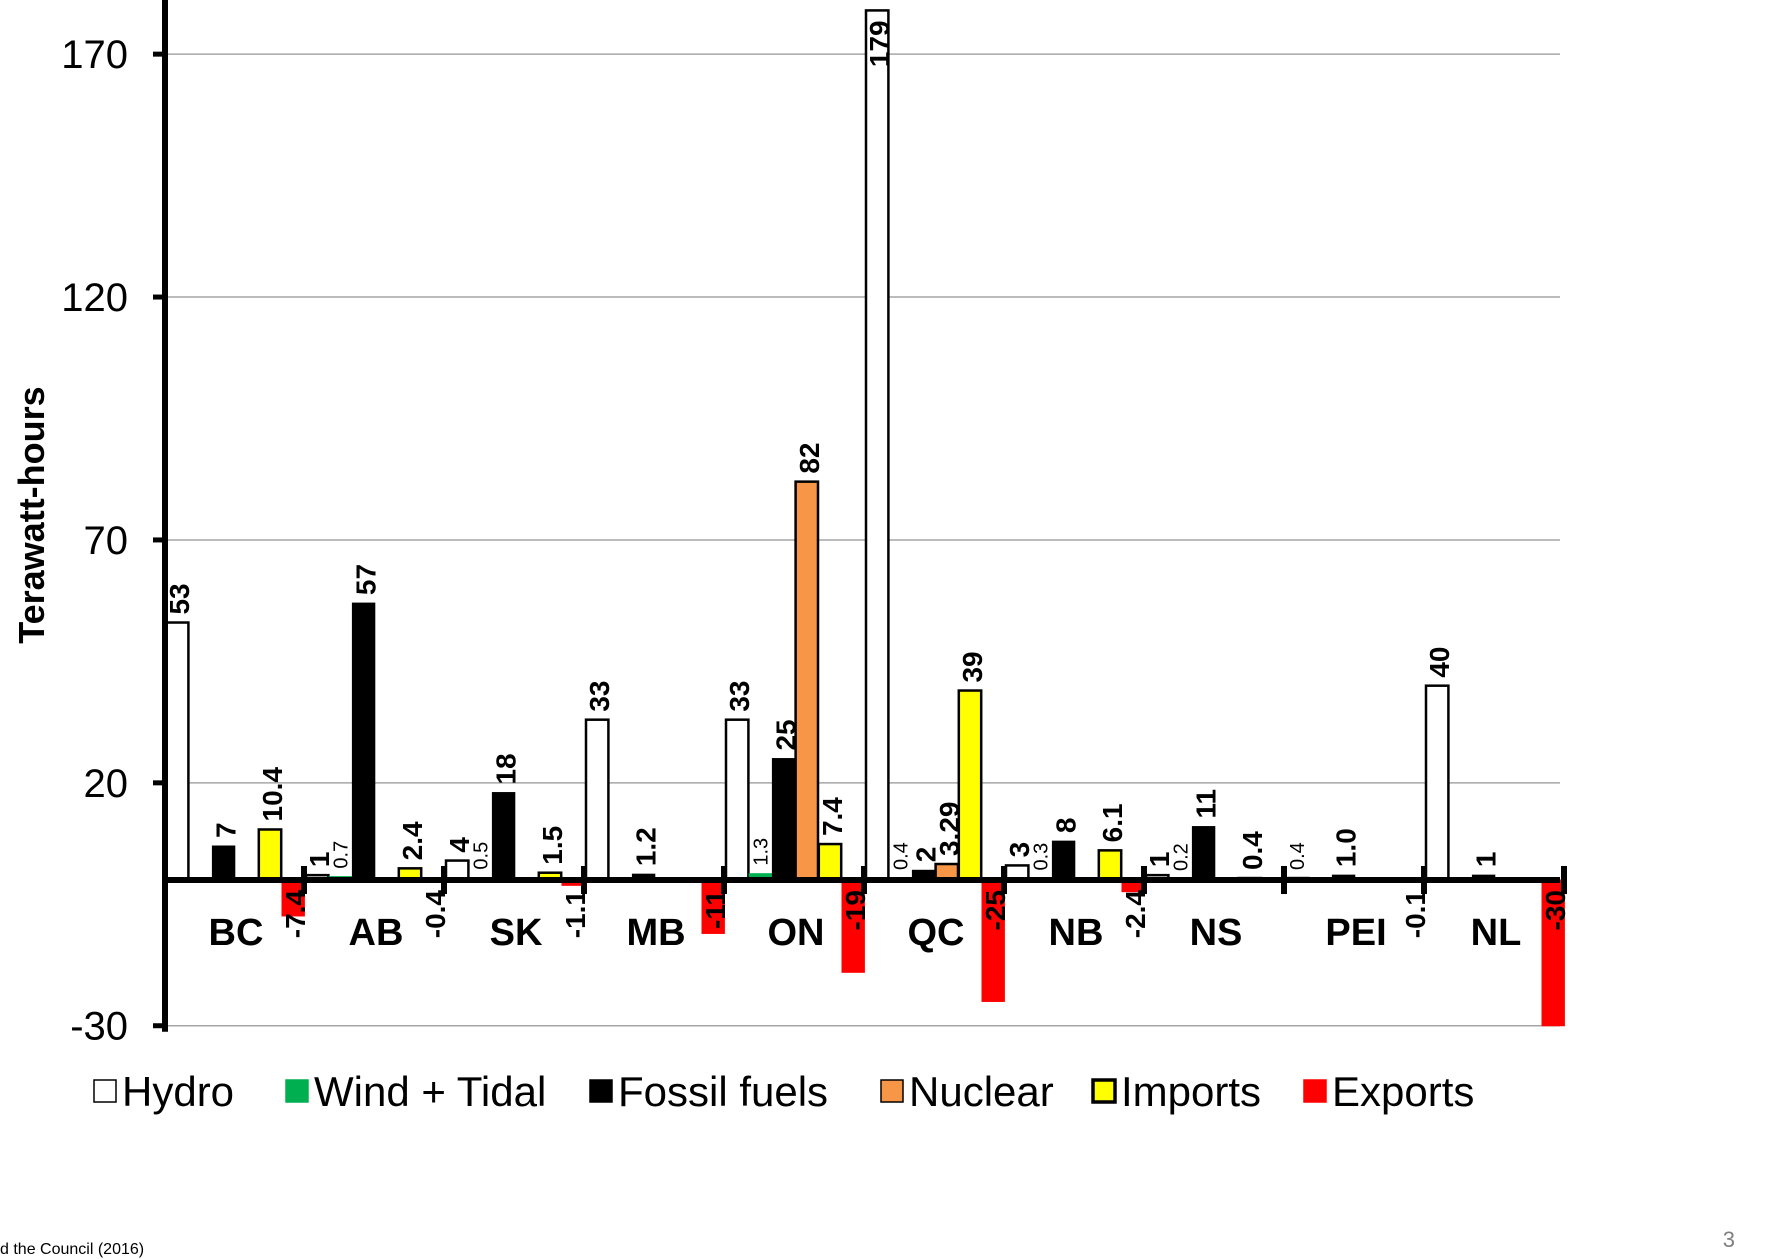  What do you see at coordinates (877, 445) in the screenshot?
I see `bar-hydro-qc` at bounding box center [877, 445].